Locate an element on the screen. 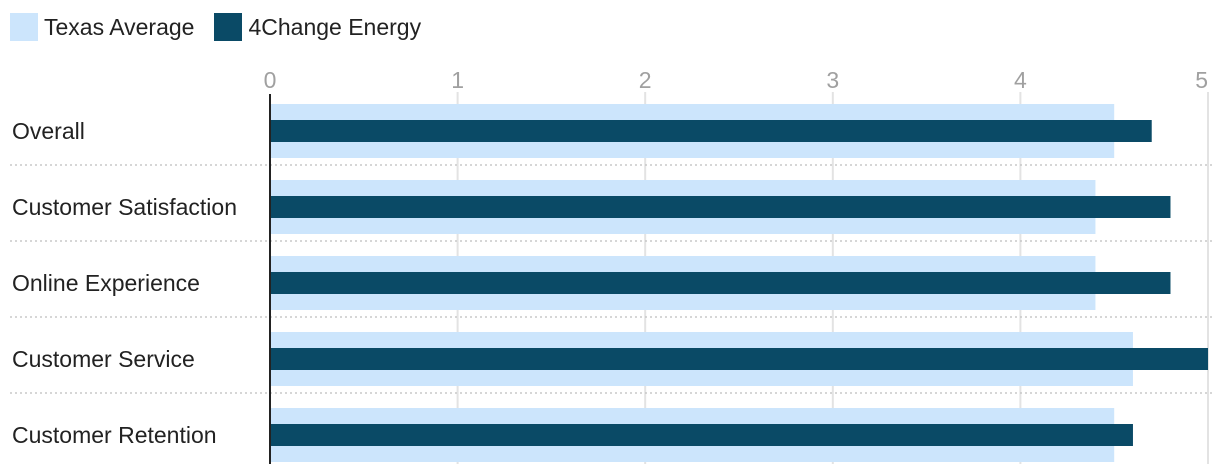 Image resolution: width=1220 pixels, height=474 pixels. category-label: Customer Satisfaction is located at coordinates (124, 207).